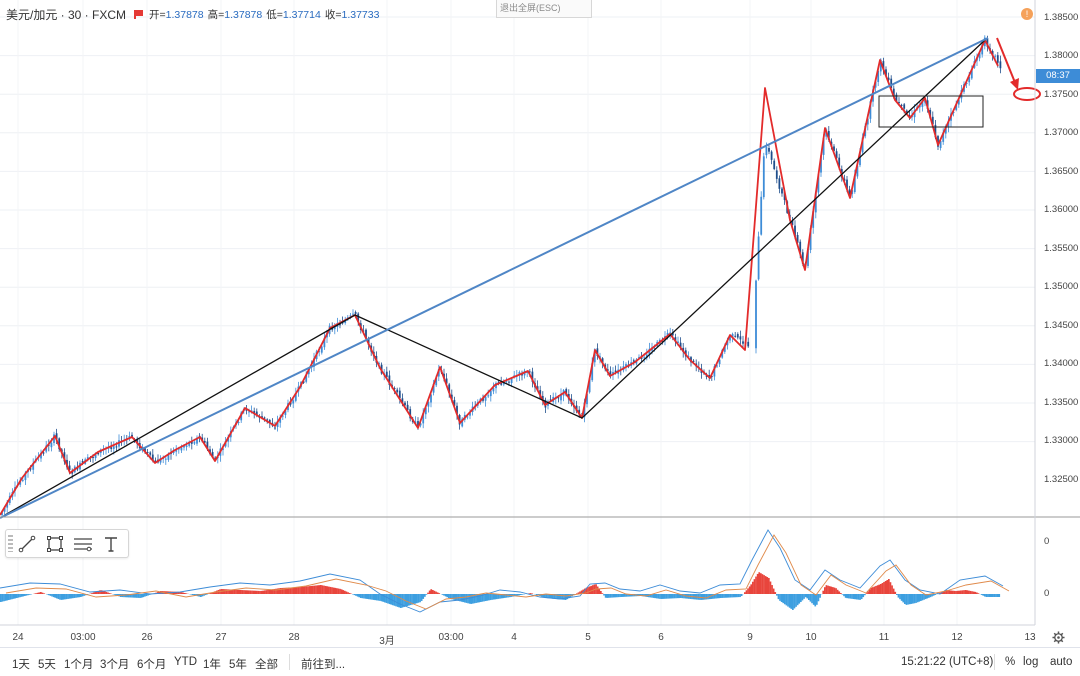  I want to click on macd-indicator-pane, so click(504, 571).